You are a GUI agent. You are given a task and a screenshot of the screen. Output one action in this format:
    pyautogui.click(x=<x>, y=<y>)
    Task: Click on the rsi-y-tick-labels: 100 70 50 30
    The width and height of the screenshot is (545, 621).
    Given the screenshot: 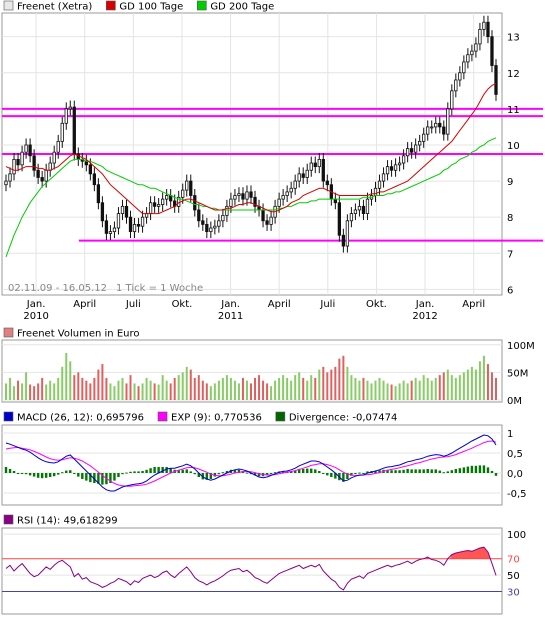 What is the action you would take?
    pyautogui.click(x=516, y=564)
    